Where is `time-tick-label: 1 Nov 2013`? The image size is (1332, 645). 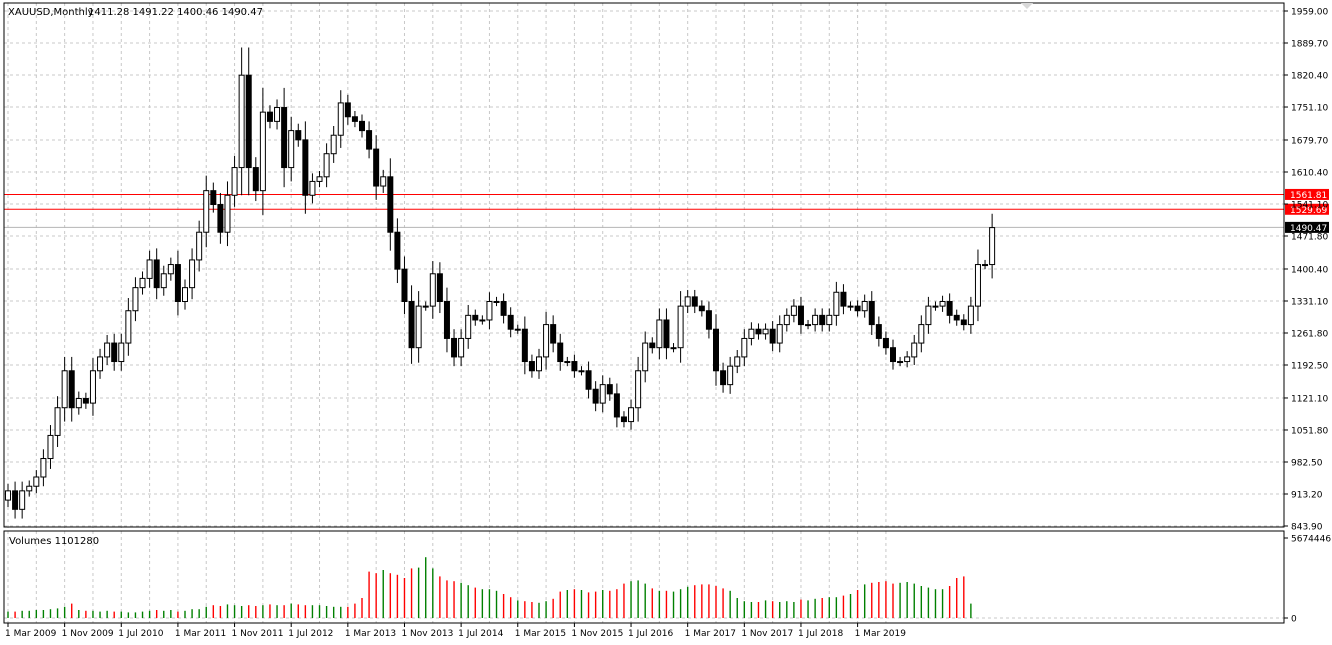 time-tick-label: 1 Nov 2013 is located at coordinates (427, 634).